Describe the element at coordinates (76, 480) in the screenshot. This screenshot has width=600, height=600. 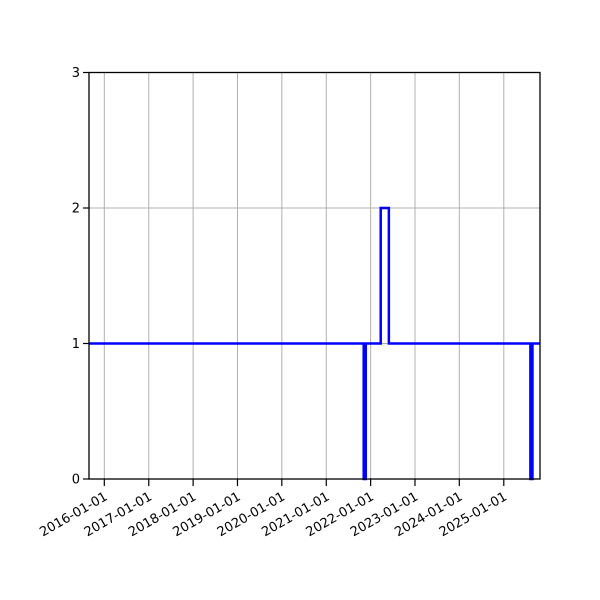
I see `y-tick-label: 0` at that location.